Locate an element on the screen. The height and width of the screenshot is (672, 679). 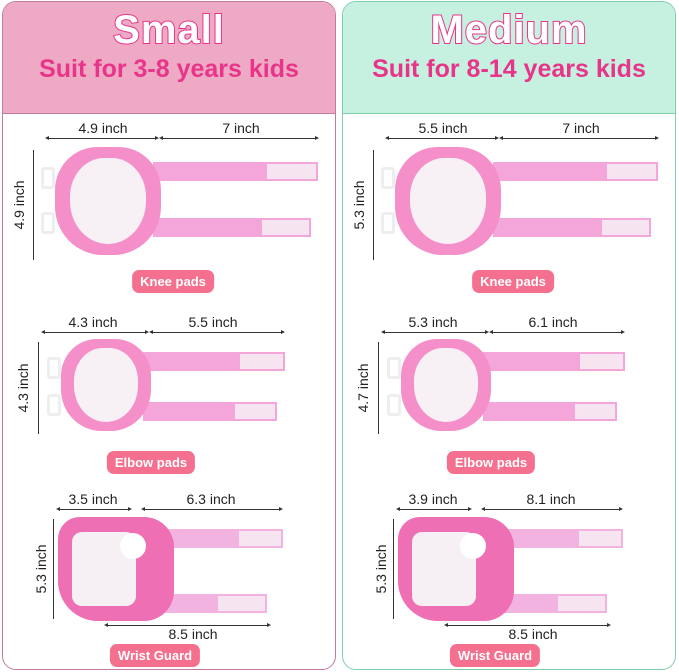
wrist-strap-label: 8.1 inch is located at coordinates (551, 499).